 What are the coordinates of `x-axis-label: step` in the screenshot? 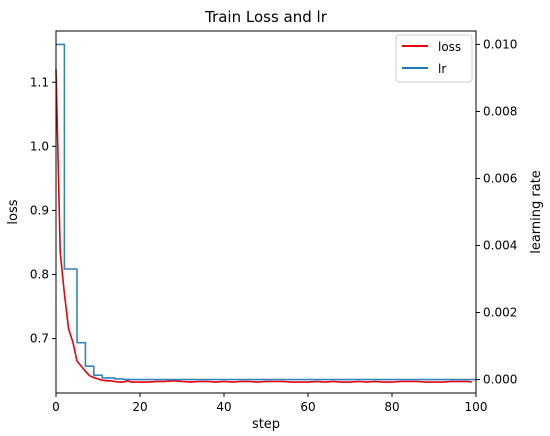 It's located at (266, 424).